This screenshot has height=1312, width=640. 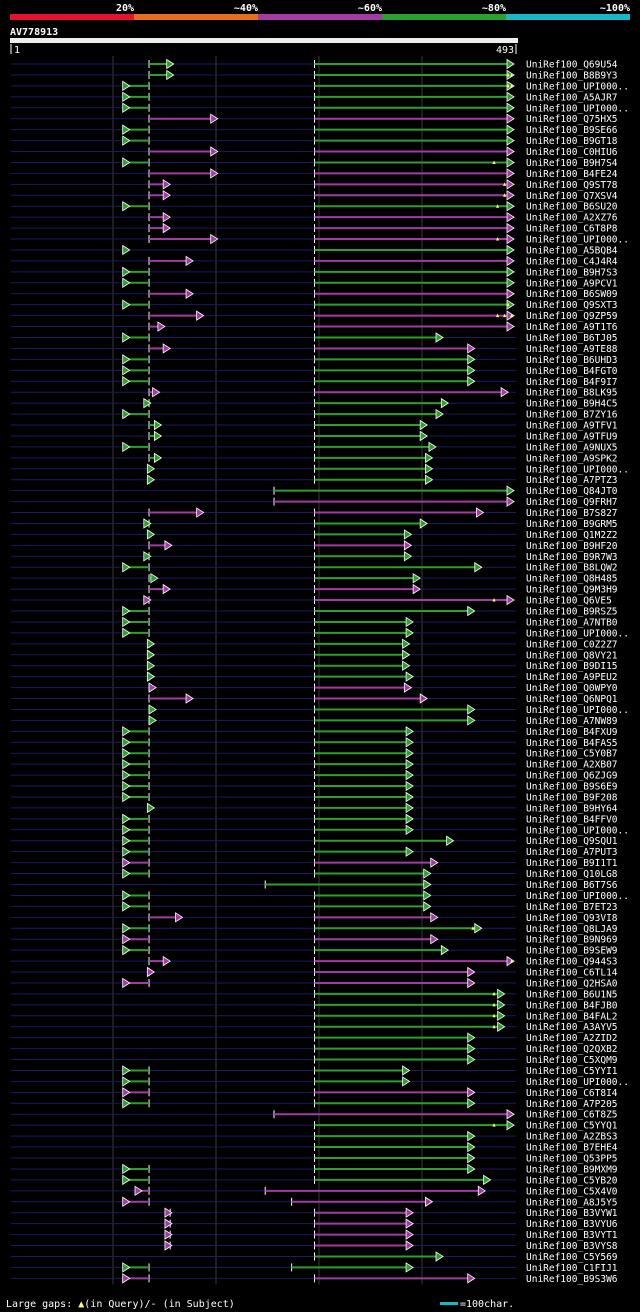 I want to click on hit-row: UniRef100_B7S827, so click(x=314, y=513).